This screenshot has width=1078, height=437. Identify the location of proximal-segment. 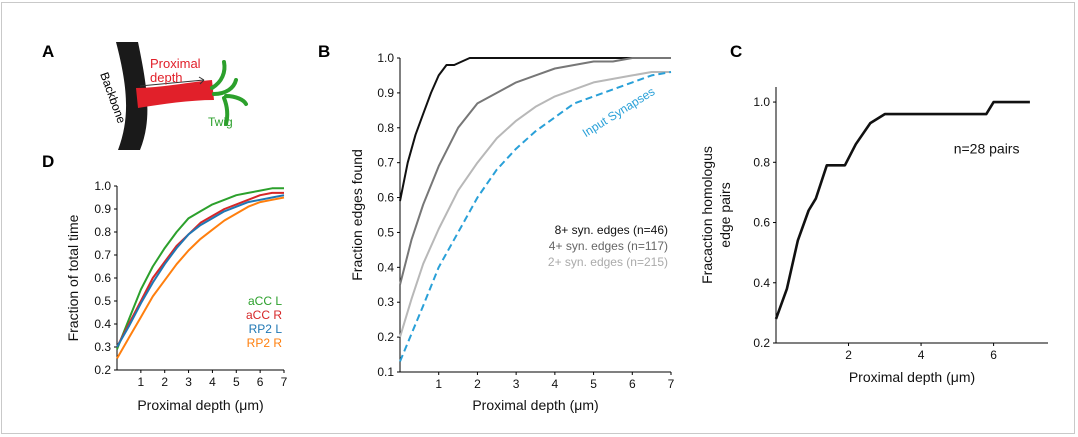
(175, 94).